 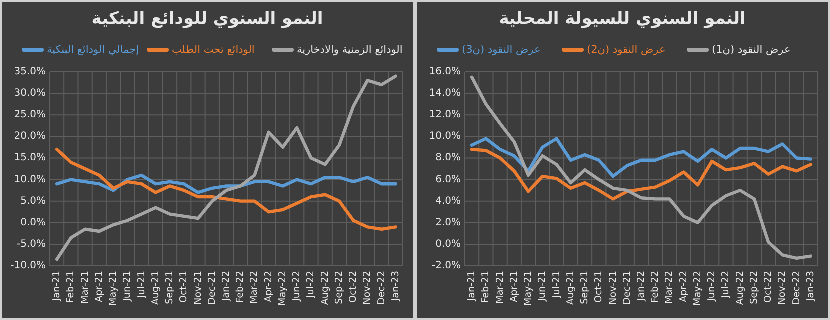 What do you see at coordinates (213, 50) in the screenshot?
I see `legend-label: الودائع تحت الطلب` at bounding box center [213, 50].